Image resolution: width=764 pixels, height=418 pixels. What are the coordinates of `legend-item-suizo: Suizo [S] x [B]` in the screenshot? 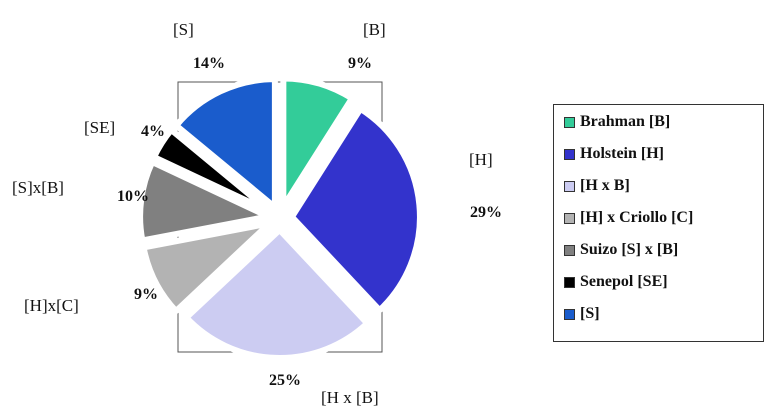 It's located at (621, 250).